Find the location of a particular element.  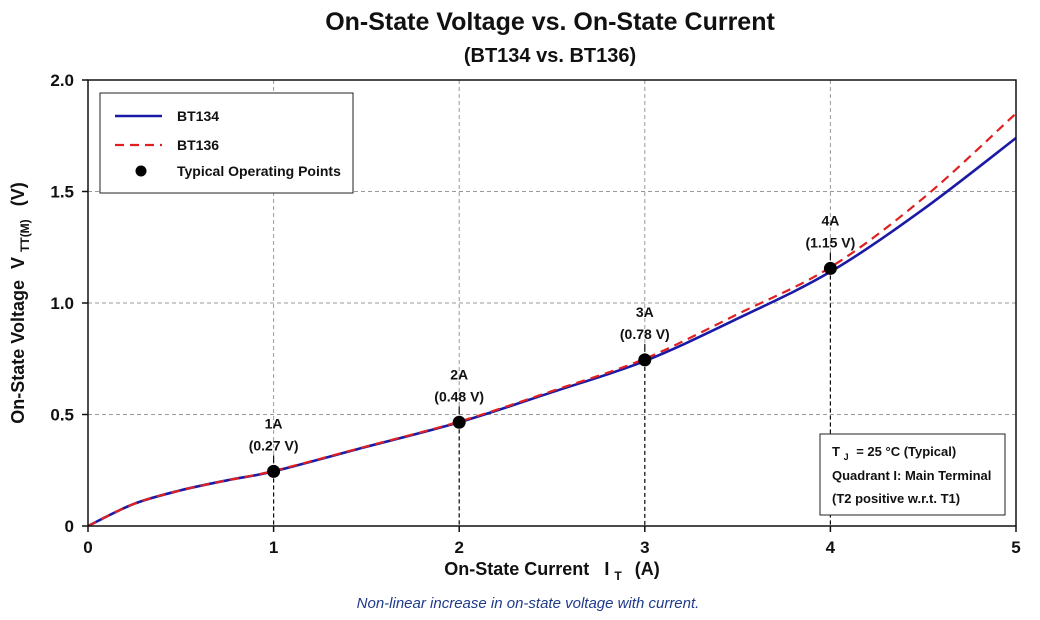

point-value-label-2: (0.48 V) is located at coordinates (459, 396).